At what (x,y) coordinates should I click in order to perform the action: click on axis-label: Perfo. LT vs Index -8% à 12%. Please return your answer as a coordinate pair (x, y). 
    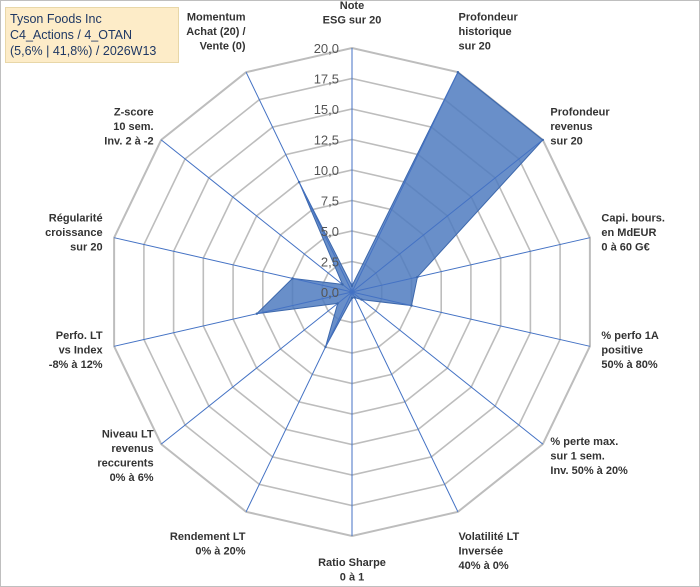
    Looking at the image, I should click on (76, 350).